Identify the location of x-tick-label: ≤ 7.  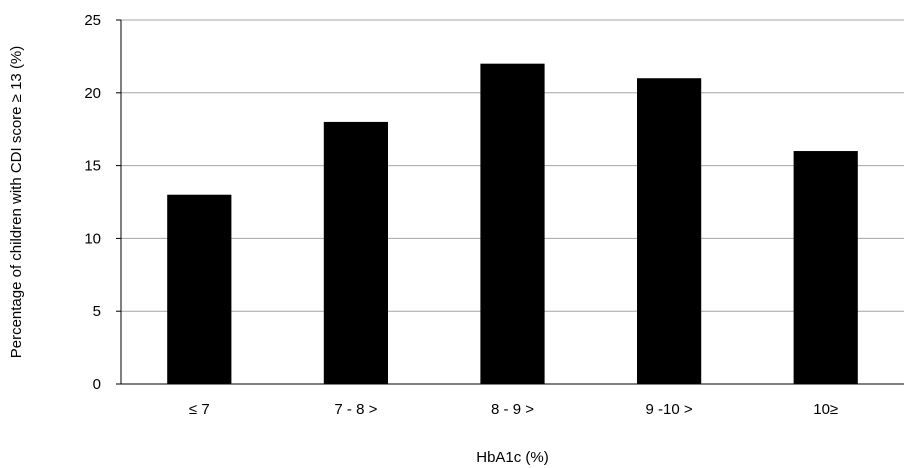
(199, 409).